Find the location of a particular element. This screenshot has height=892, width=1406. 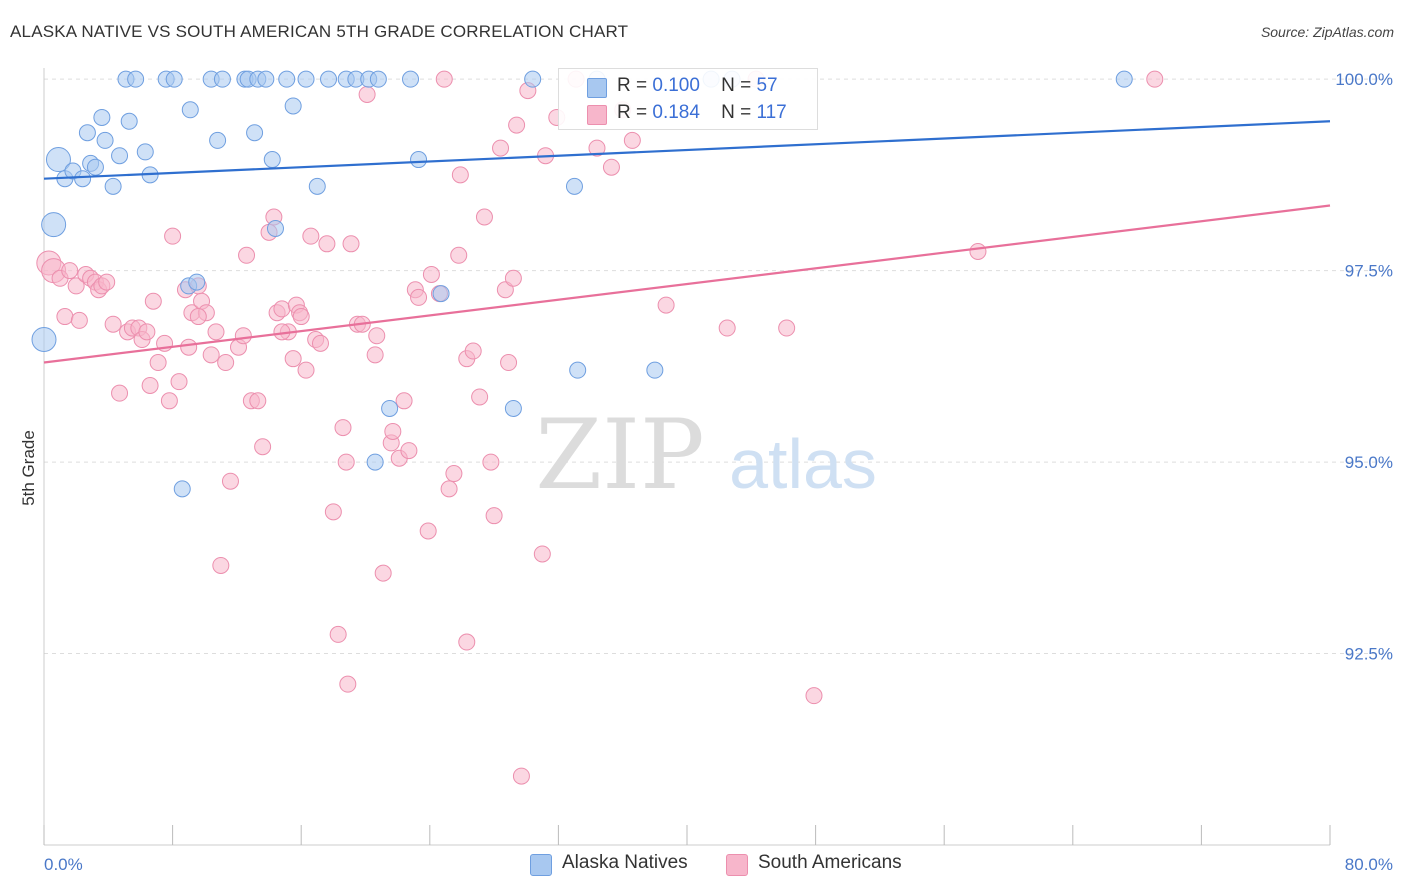

y-axis-label: 5th Grade is located at coordinates (28, 468).